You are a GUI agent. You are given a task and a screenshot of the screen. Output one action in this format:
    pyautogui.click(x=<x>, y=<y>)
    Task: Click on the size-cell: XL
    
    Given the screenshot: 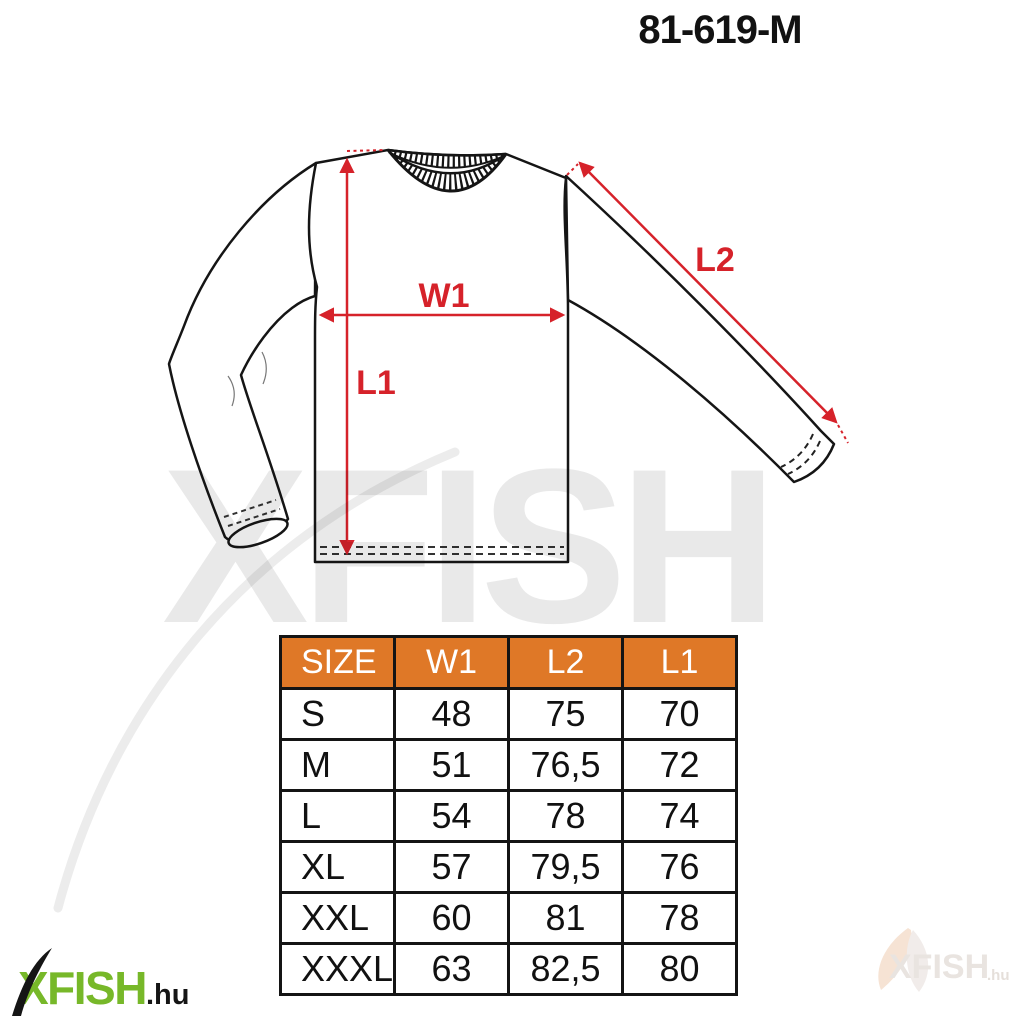 What is the action you would take?
    pyautogui.click(x=337, y=867)
    